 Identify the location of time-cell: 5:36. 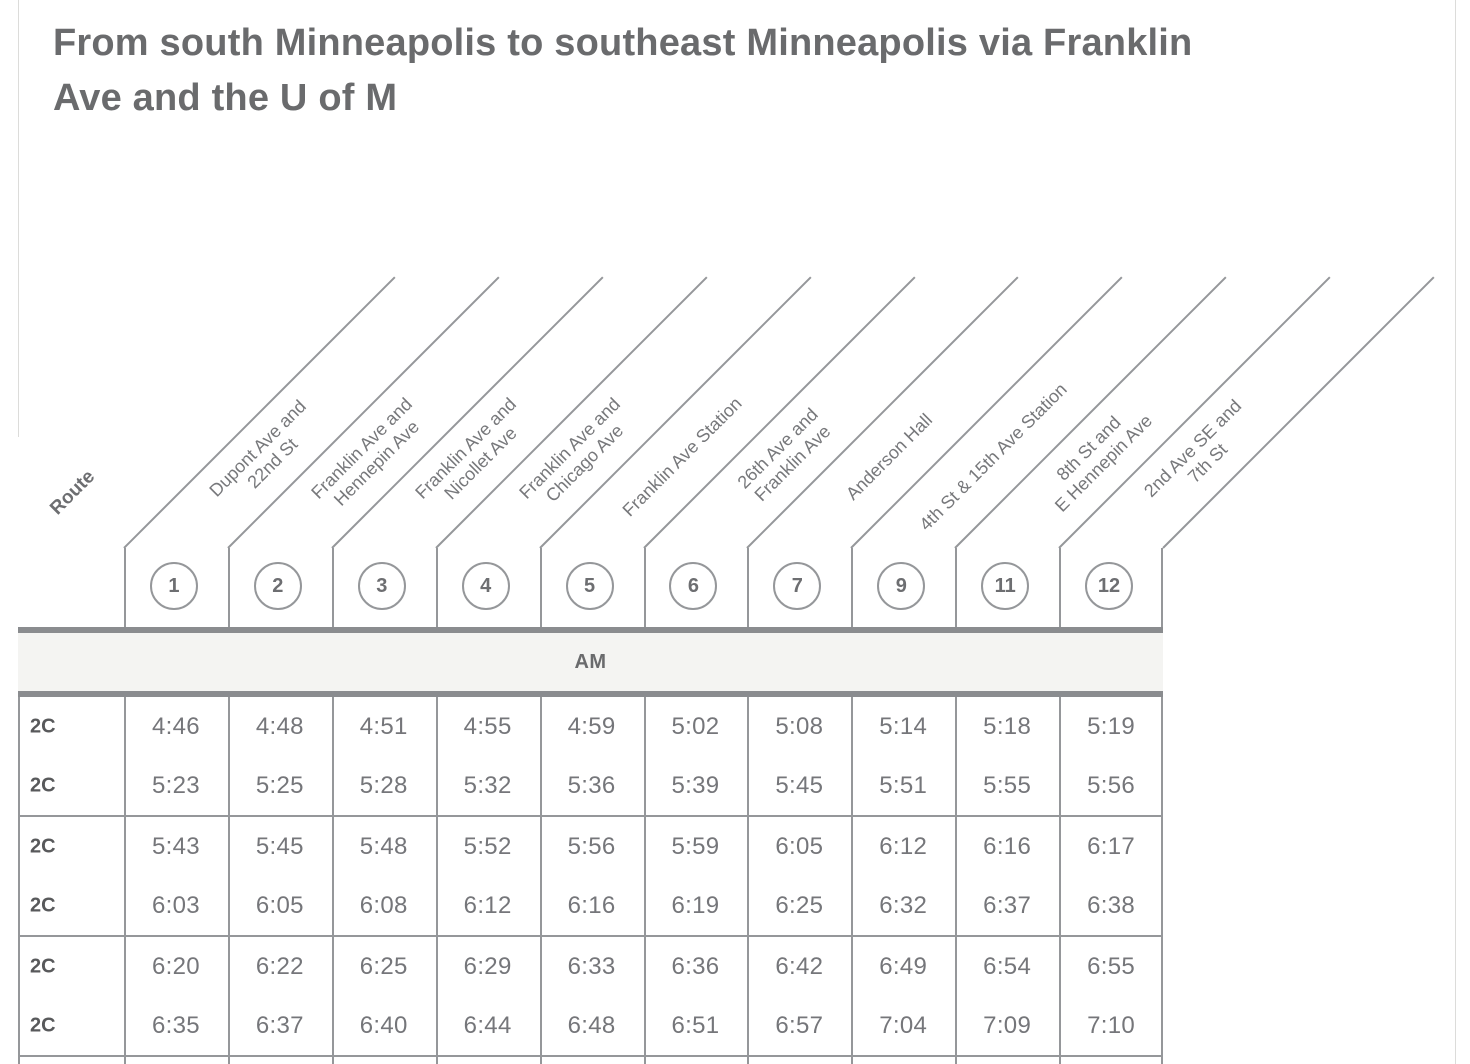
(591, 785).